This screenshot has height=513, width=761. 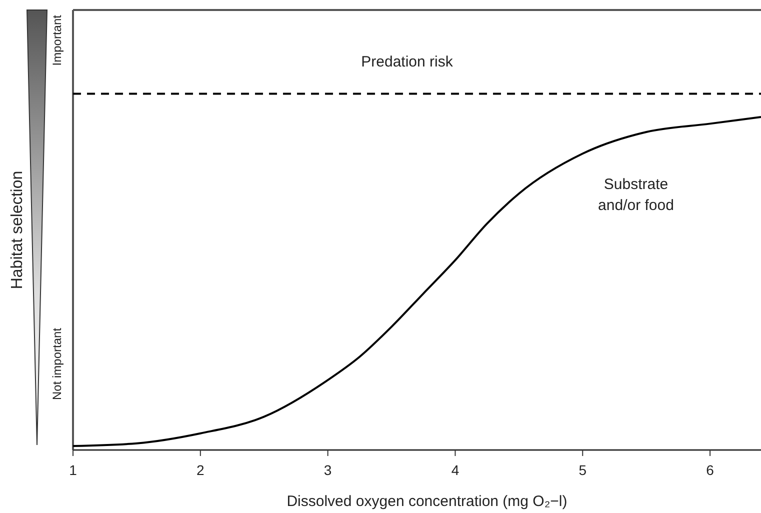 What do you see at coordinates (200, 470) in the screenshot?
I see `x-tick-label: 2` at bounding box center [200, 470].